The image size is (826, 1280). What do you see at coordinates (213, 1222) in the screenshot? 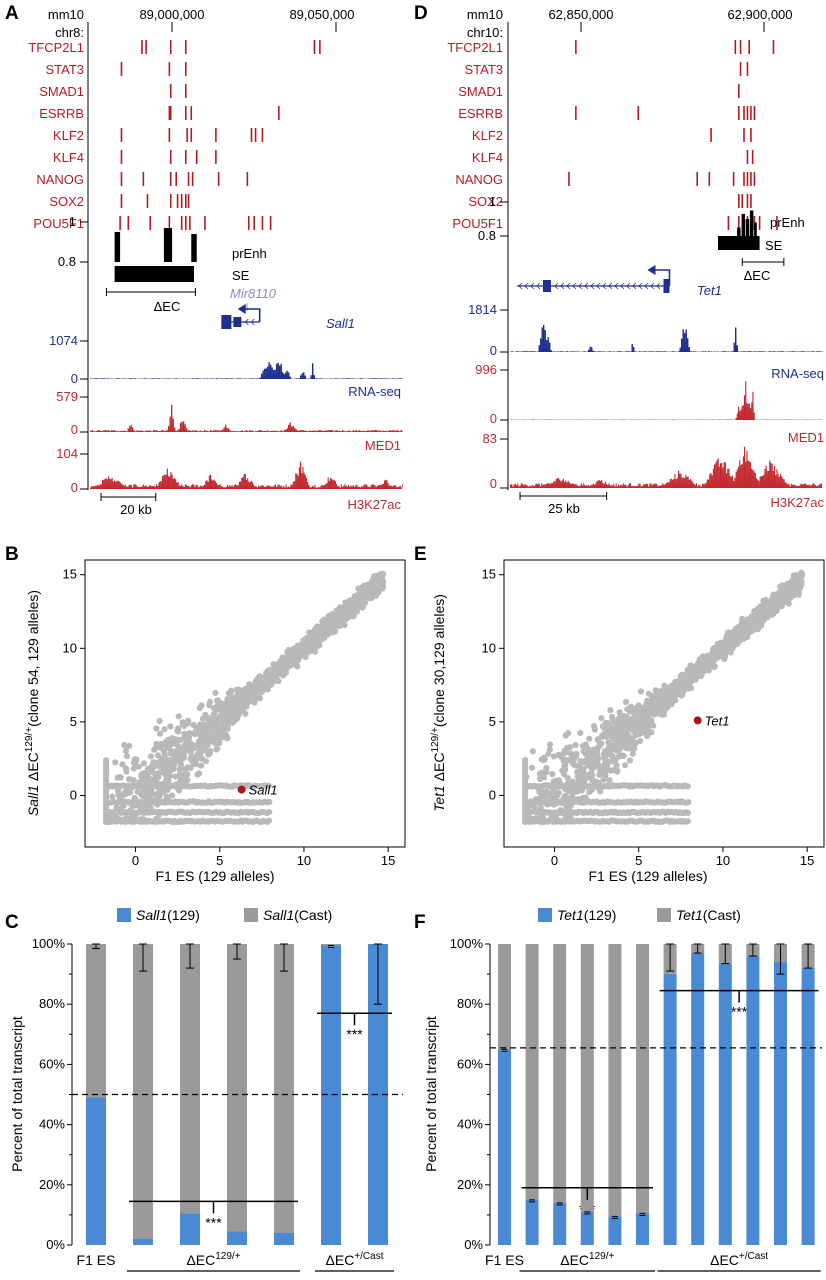
I see `sig-label: ***` at bounding box center [213, 1222].